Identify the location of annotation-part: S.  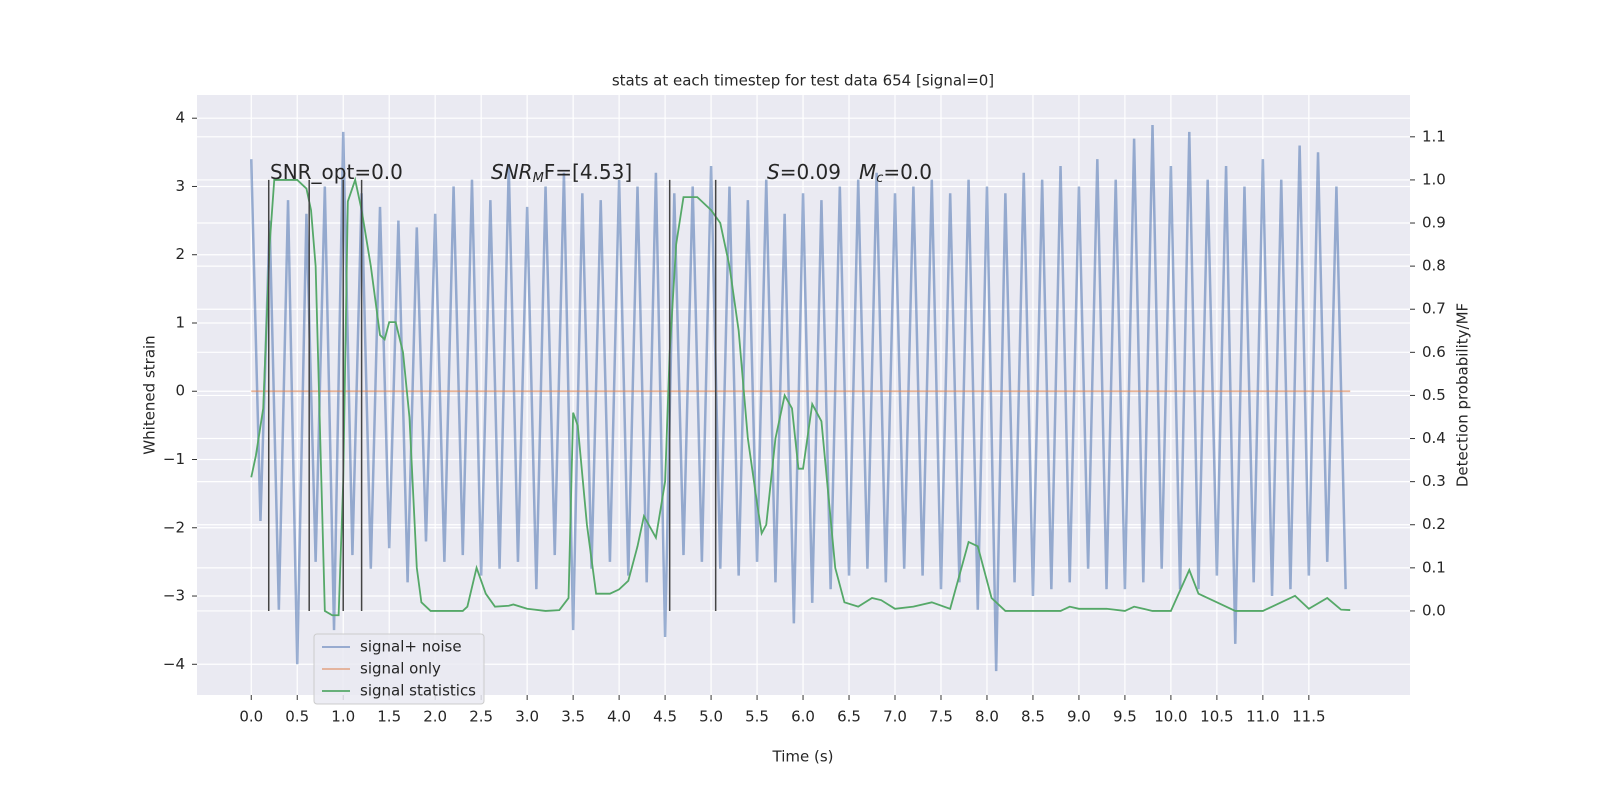
(773, 172).